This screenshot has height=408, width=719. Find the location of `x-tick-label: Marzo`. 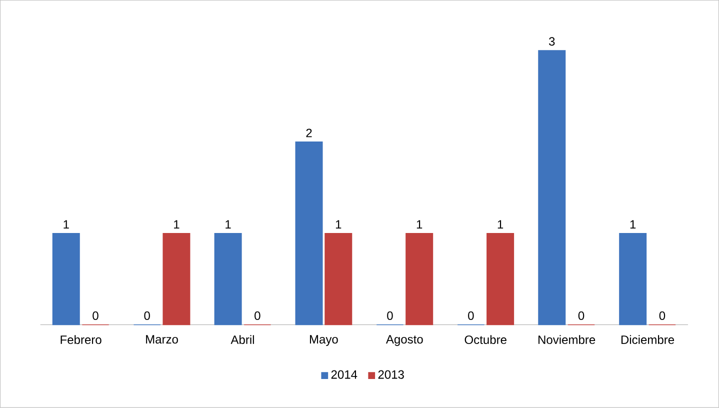

x-tick-label: Marzo is located at coordinates (162, 339).